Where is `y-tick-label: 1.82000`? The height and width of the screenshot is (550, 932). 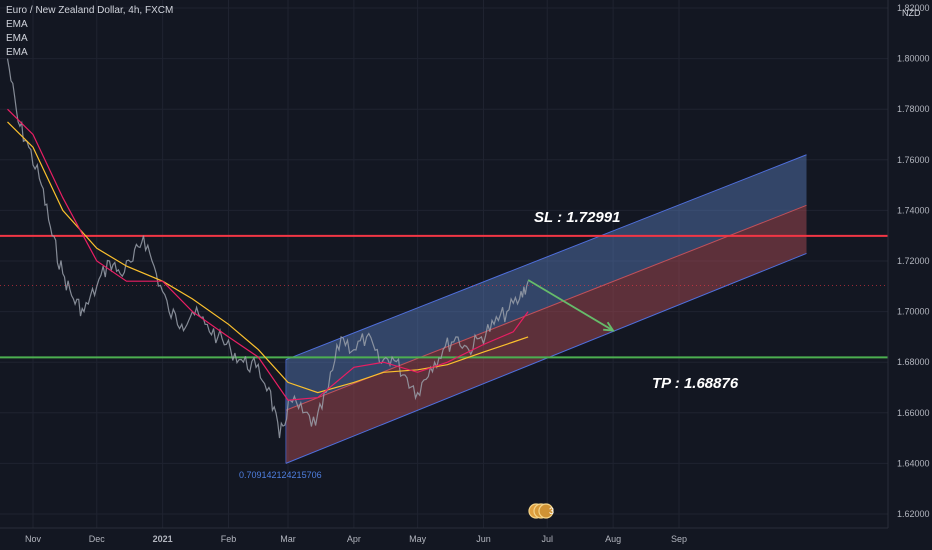
y-tick-label: 1.82000 is located at coordinates (913, 8).